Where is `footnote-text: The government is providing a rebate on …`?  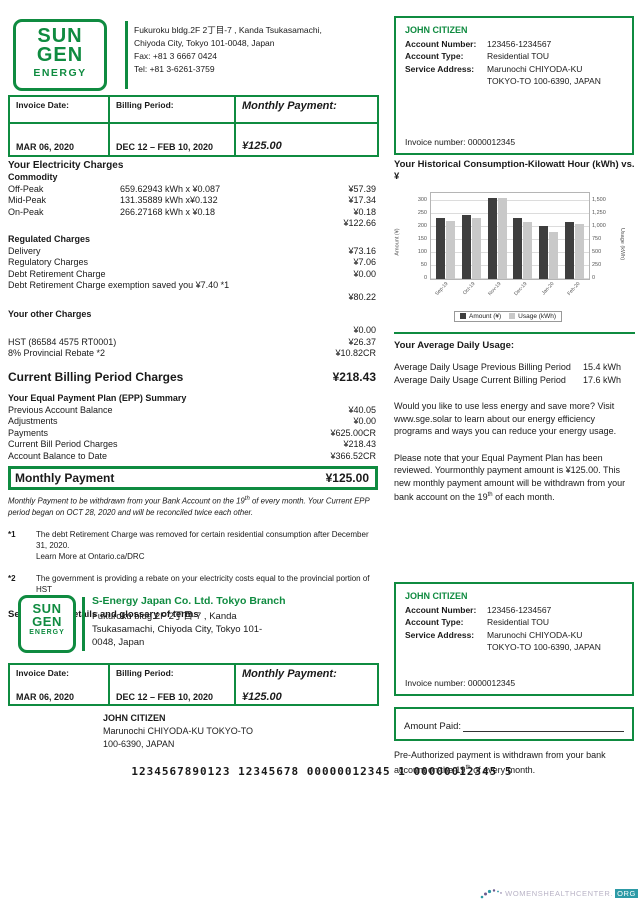
footnote-text: The government is providing a rebate on … is located at coordinates (203, 584).